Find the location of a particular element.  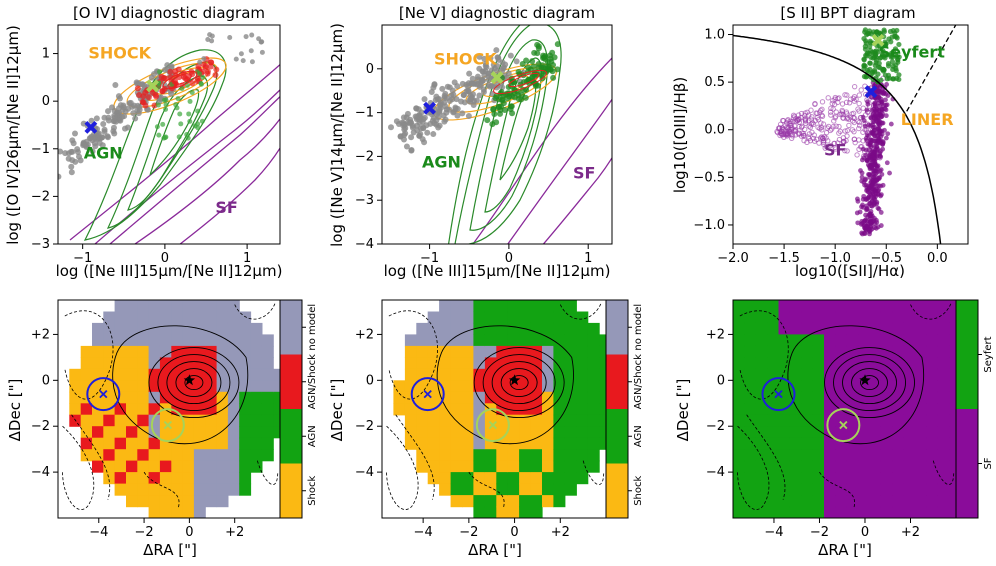

map-sii-xlabel: ΔRA ["] is located at coordinates (845, 550).